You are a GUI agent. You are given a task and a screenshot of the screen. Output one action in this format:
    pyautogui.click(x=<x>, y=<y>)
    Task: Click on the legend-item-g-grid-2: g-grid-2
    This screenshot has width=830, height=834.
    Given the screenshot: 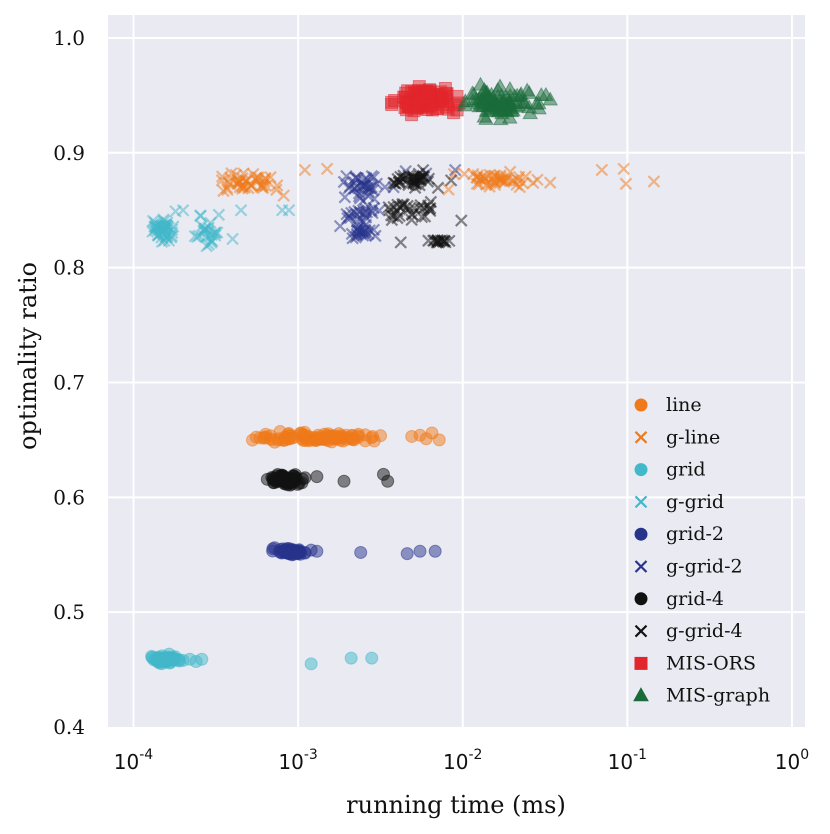 What is the action you would take?
    pyautogui.click(x=688, y=567)
    